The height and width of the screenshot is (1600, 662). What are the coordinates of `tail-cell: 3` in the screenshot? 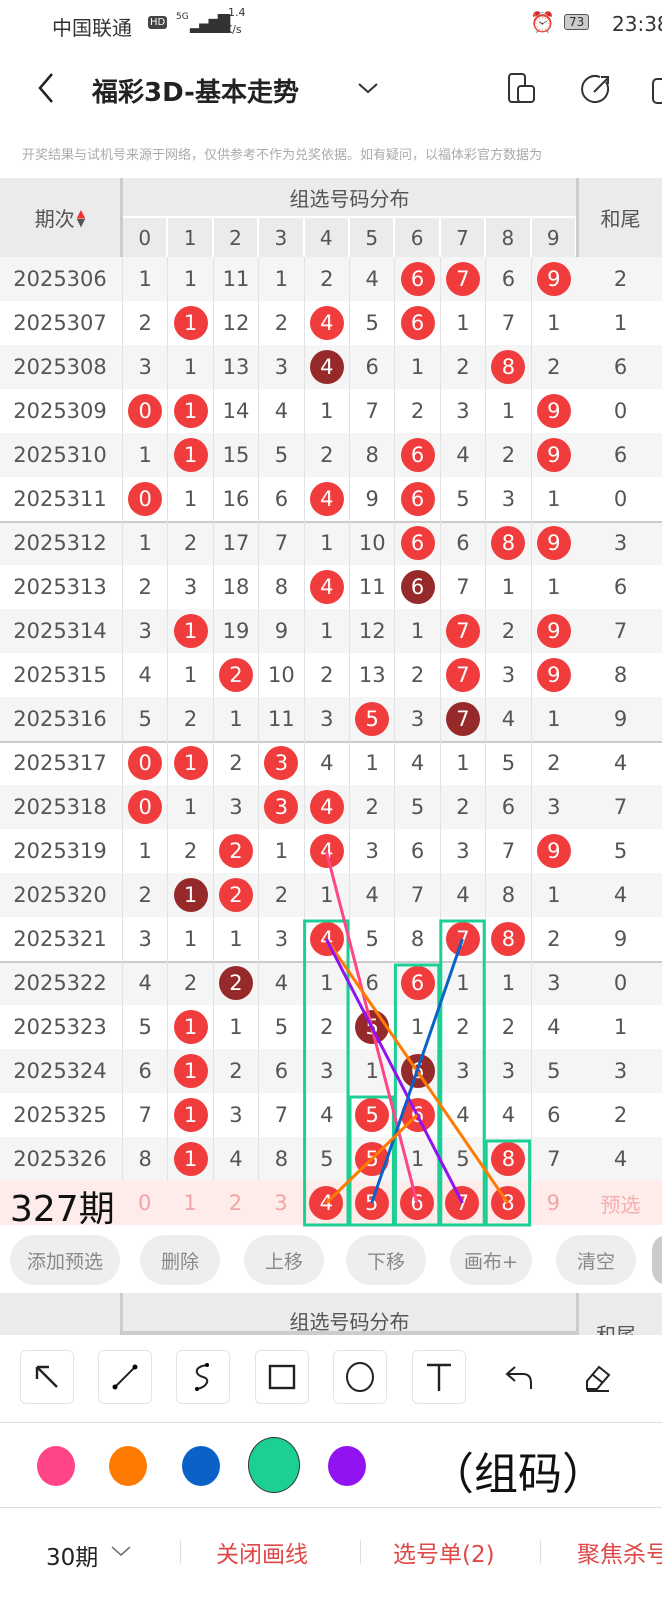 It's located at (620, 543).